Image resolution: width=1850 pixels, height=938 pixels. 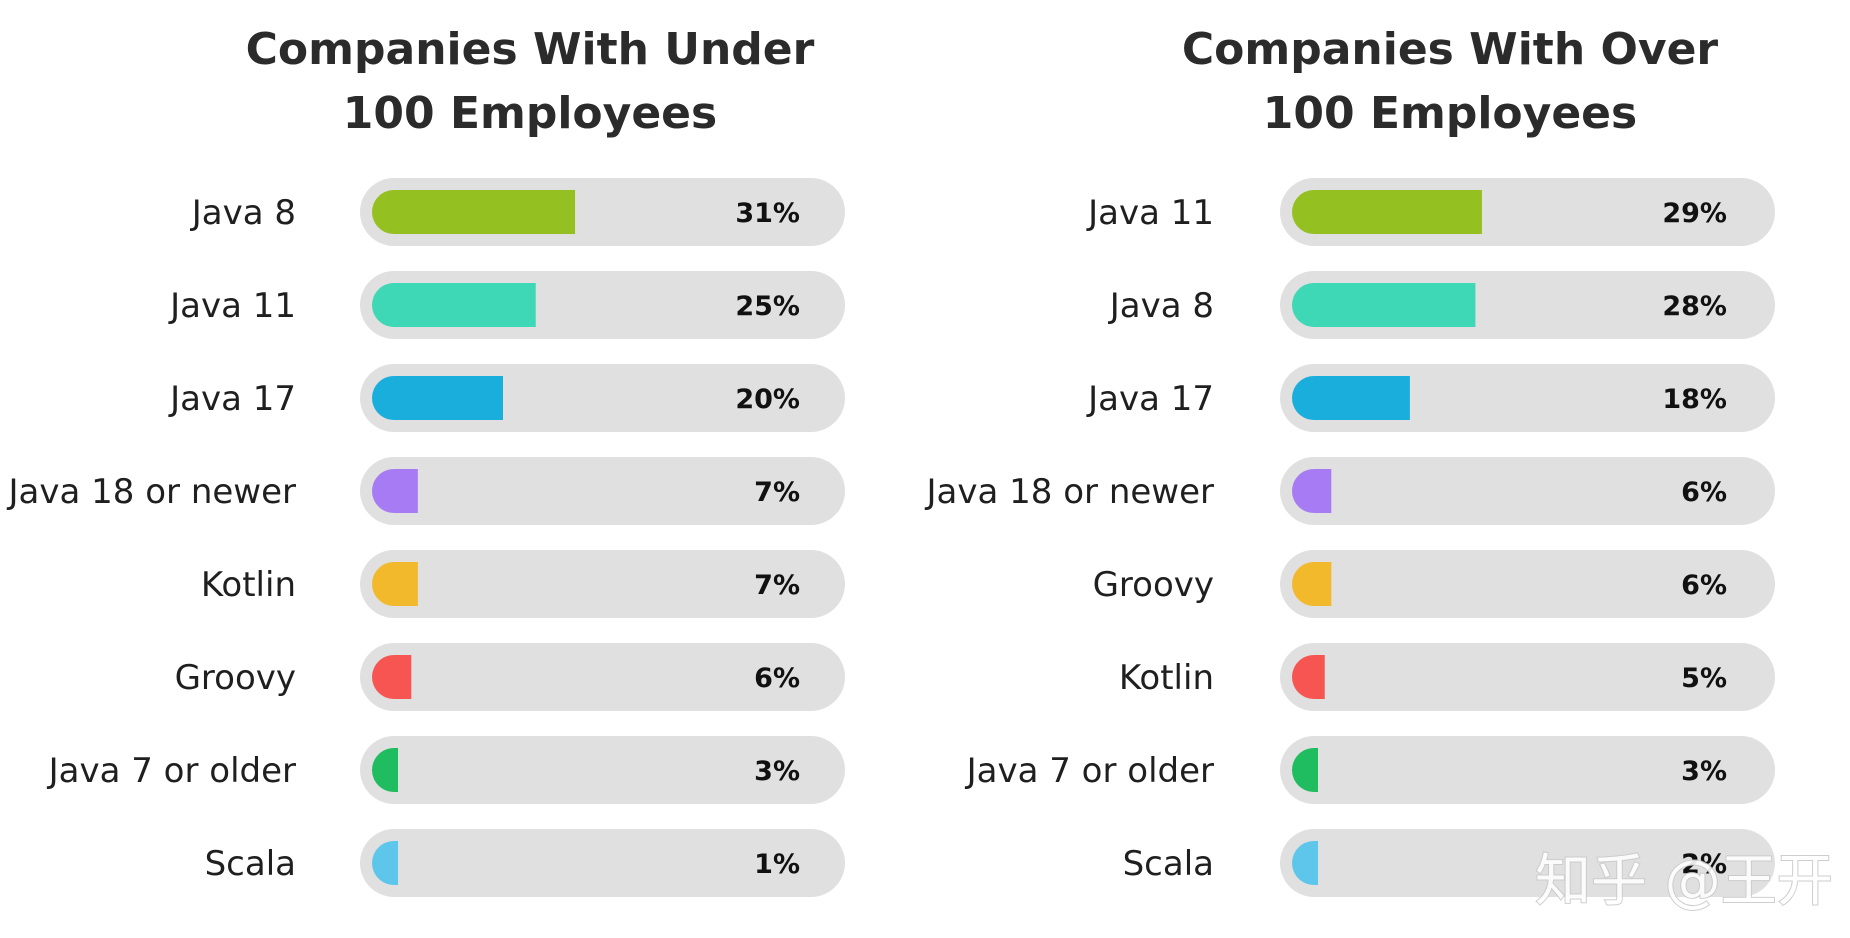 I want to click on value-label: 20%, so click(x=767, y=399).